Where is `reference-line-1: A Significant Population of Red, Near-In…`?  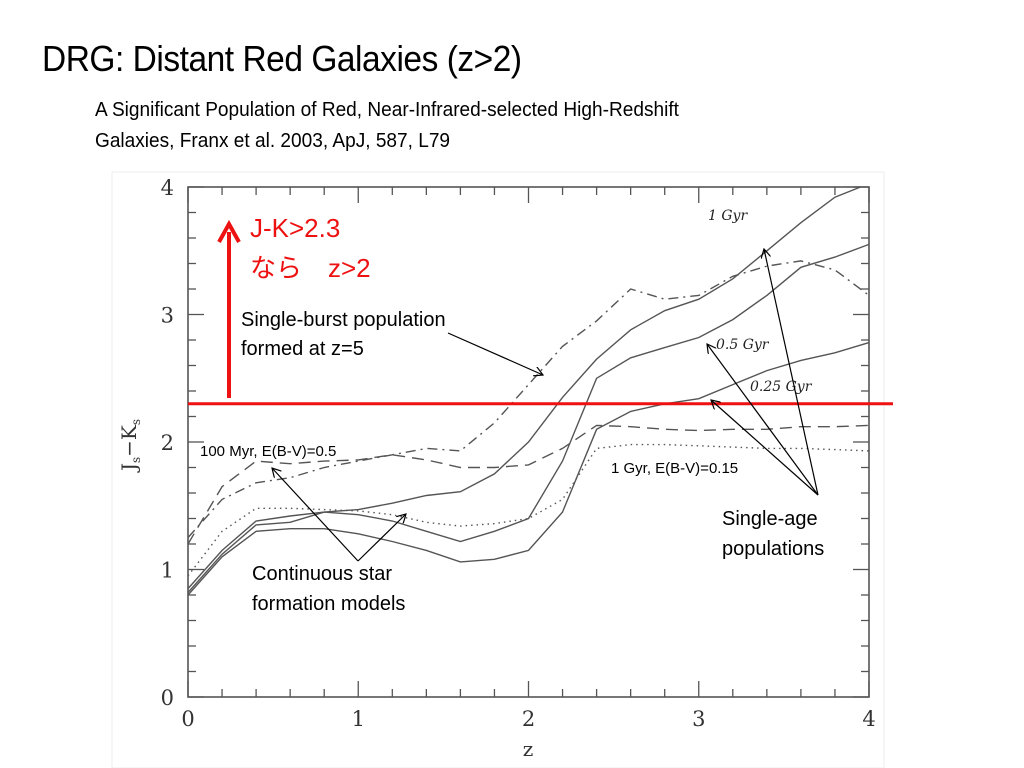 reference-line-1: A Significant Population of Red, Near-In… is located at coordinates (387, 109).